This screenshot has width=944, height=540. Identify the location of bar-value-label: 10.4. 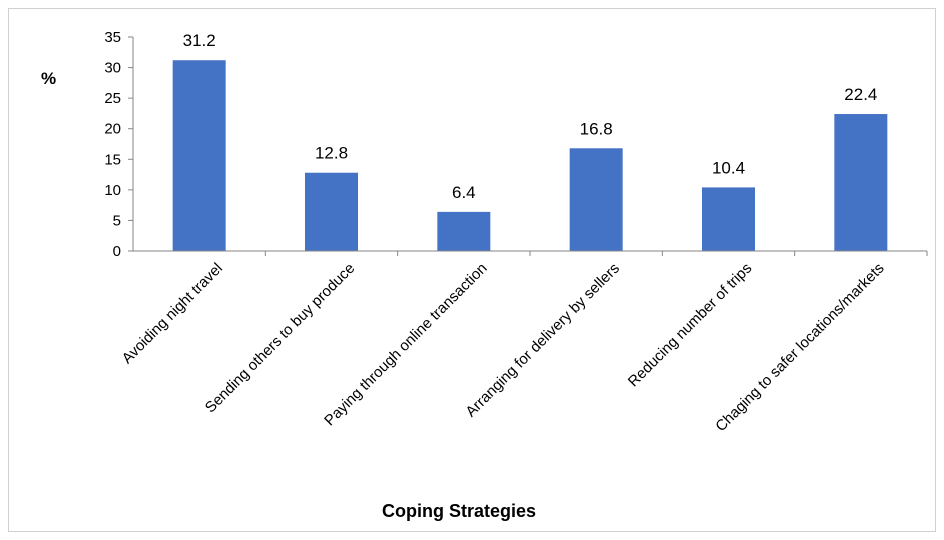
(728, 167).